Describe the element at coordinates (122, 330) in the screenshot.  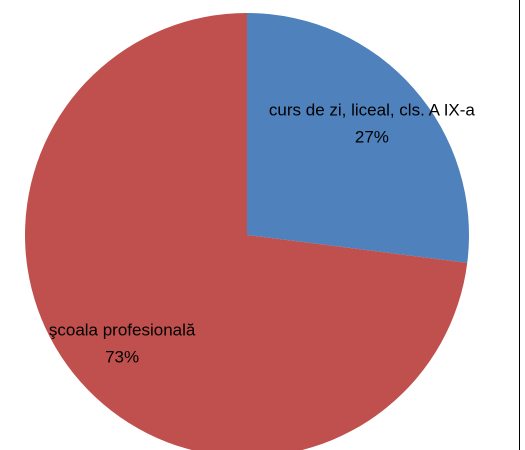
I see `slice-label: şcoala profesională` at that location.